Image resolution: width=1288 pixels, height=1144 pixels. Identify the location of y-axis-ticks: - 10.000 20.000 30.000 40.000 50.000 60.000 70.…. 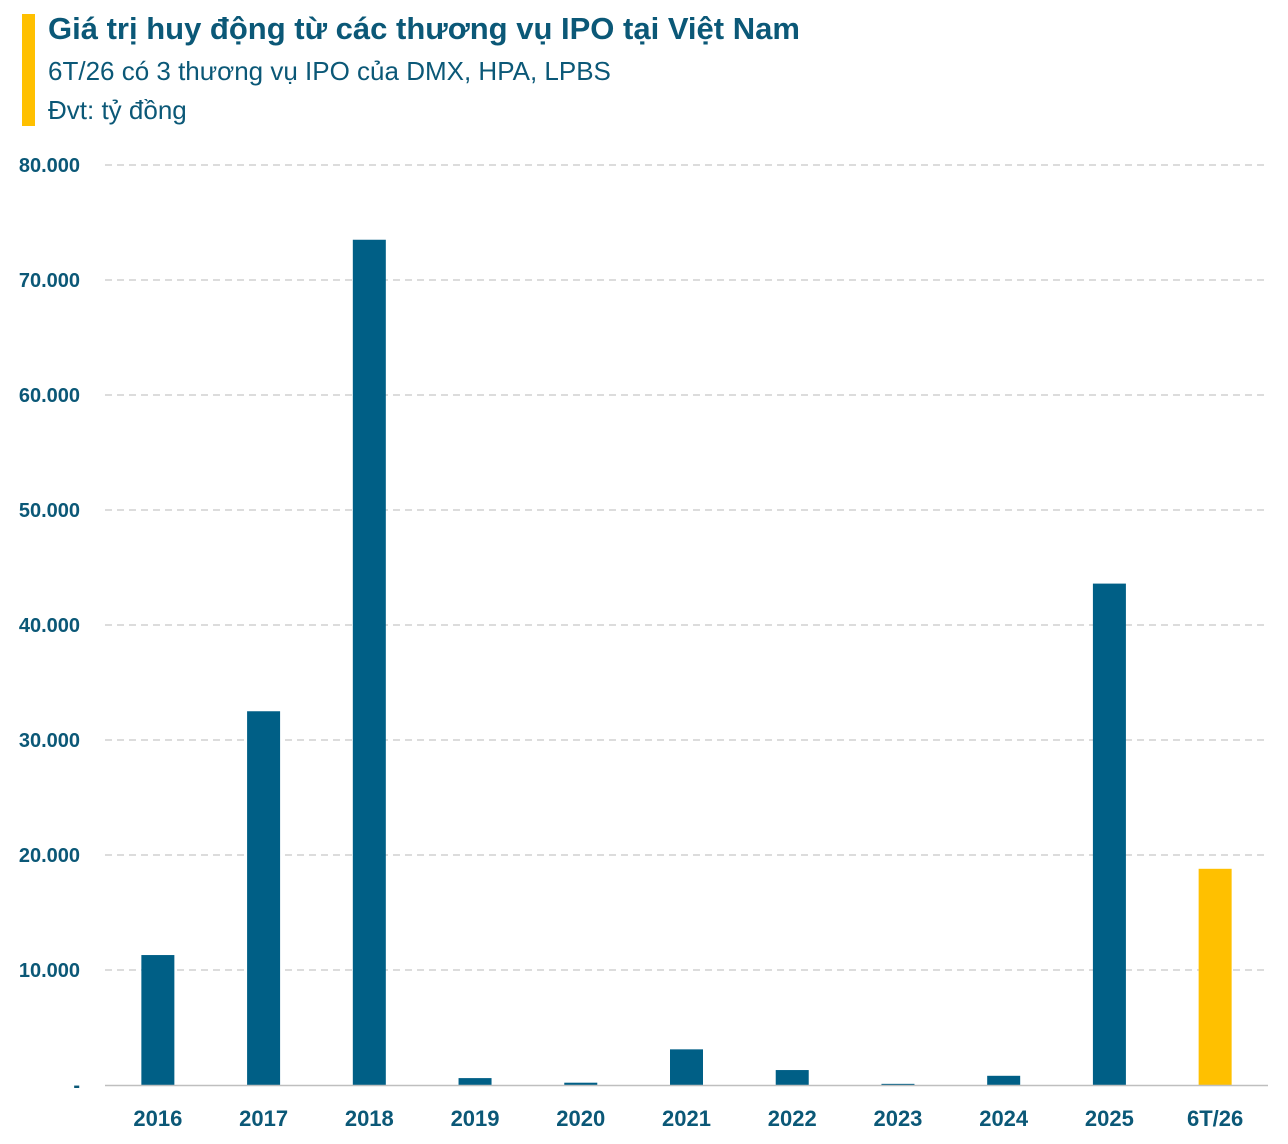
(49, 626).